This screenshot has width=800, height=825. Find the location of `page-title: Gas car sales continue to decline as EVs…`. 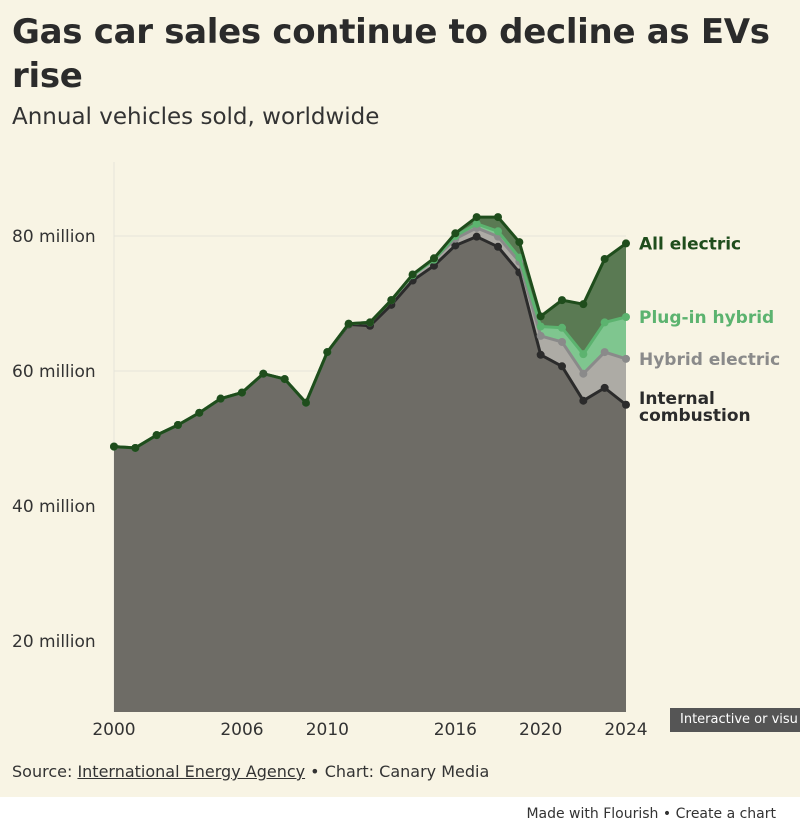

page-title: Gas car sales continue to decline as EVs… is located at coordinates (391, 54).